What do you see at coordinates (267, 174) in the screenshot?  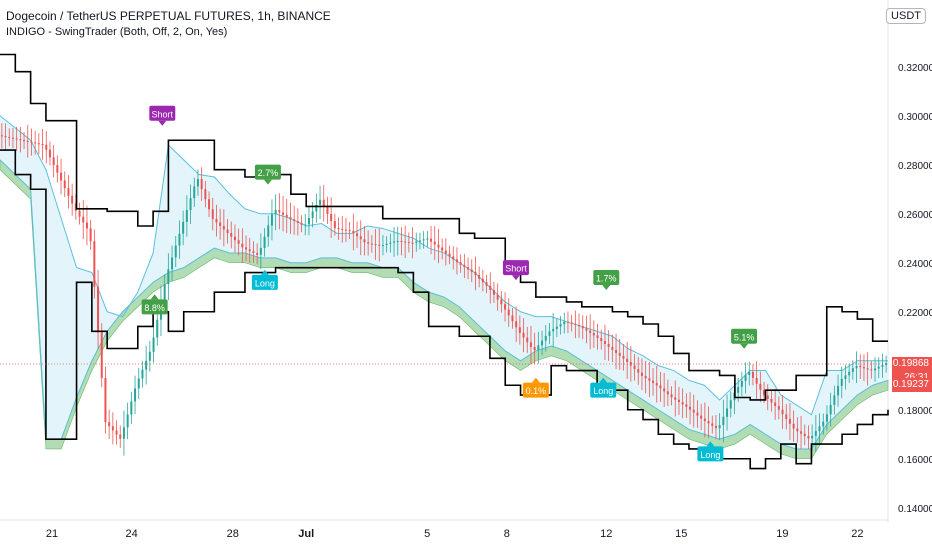 I see `signal-label-profit: 2.7%` at bounding box center [267, 174].